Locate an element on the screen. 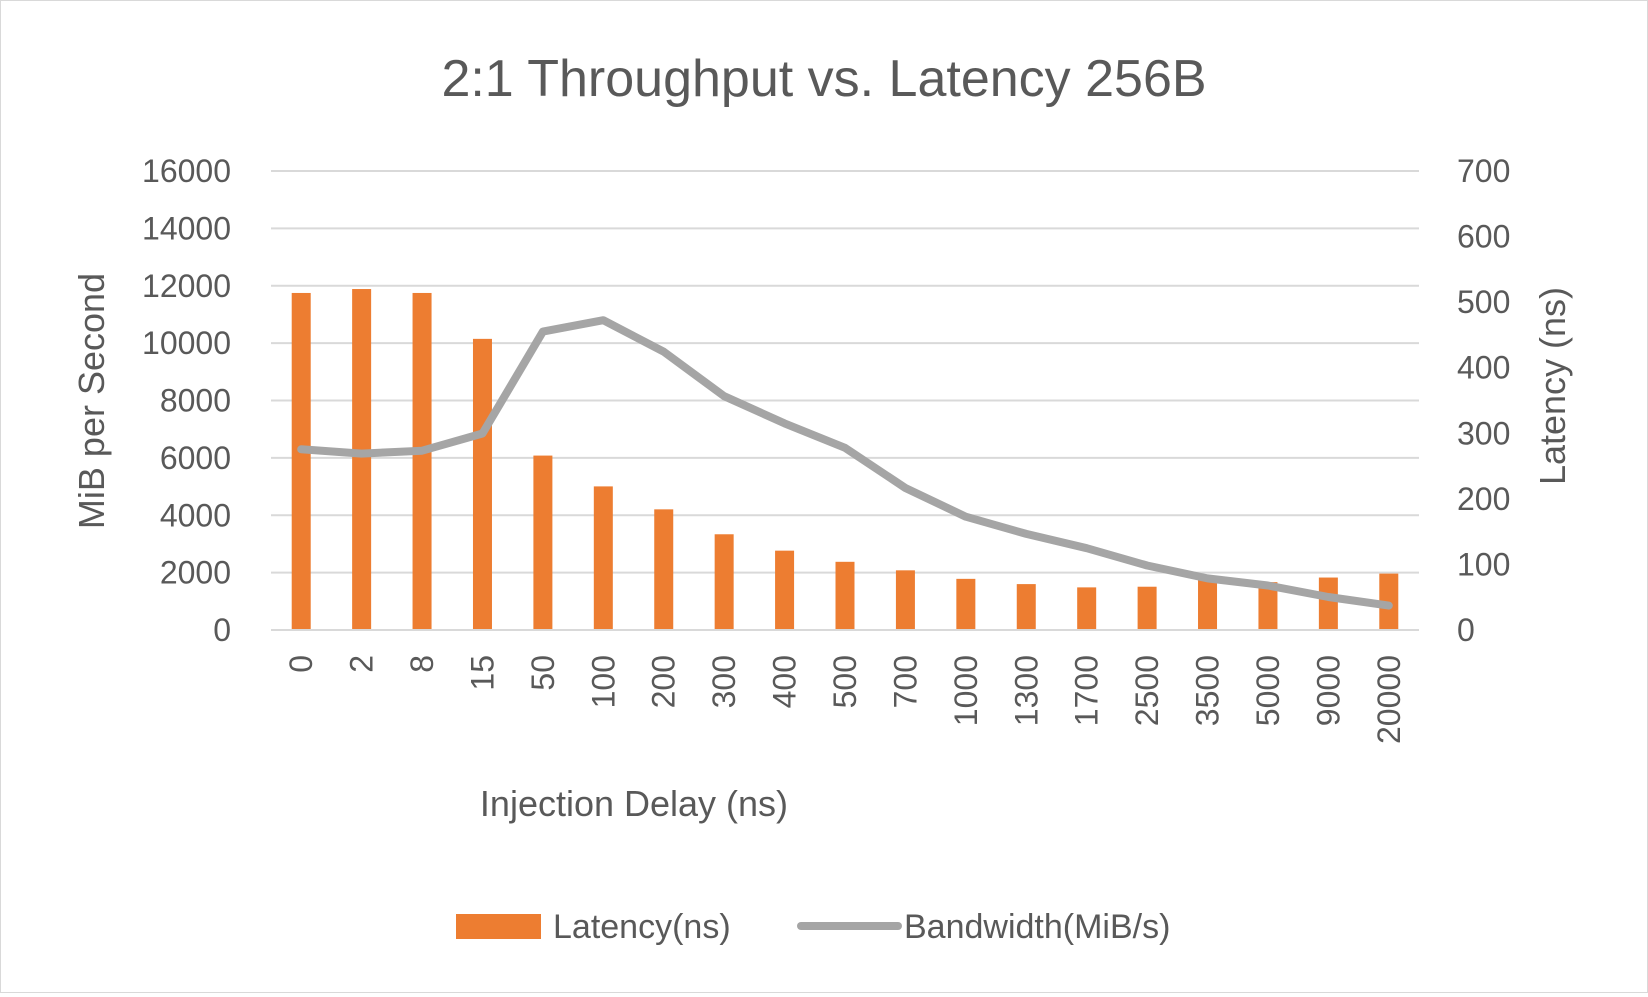 Image resolution: width=1648 pixels, height=997 pixels. x-tick-label: 1000 is located at coordinates (966, 690).